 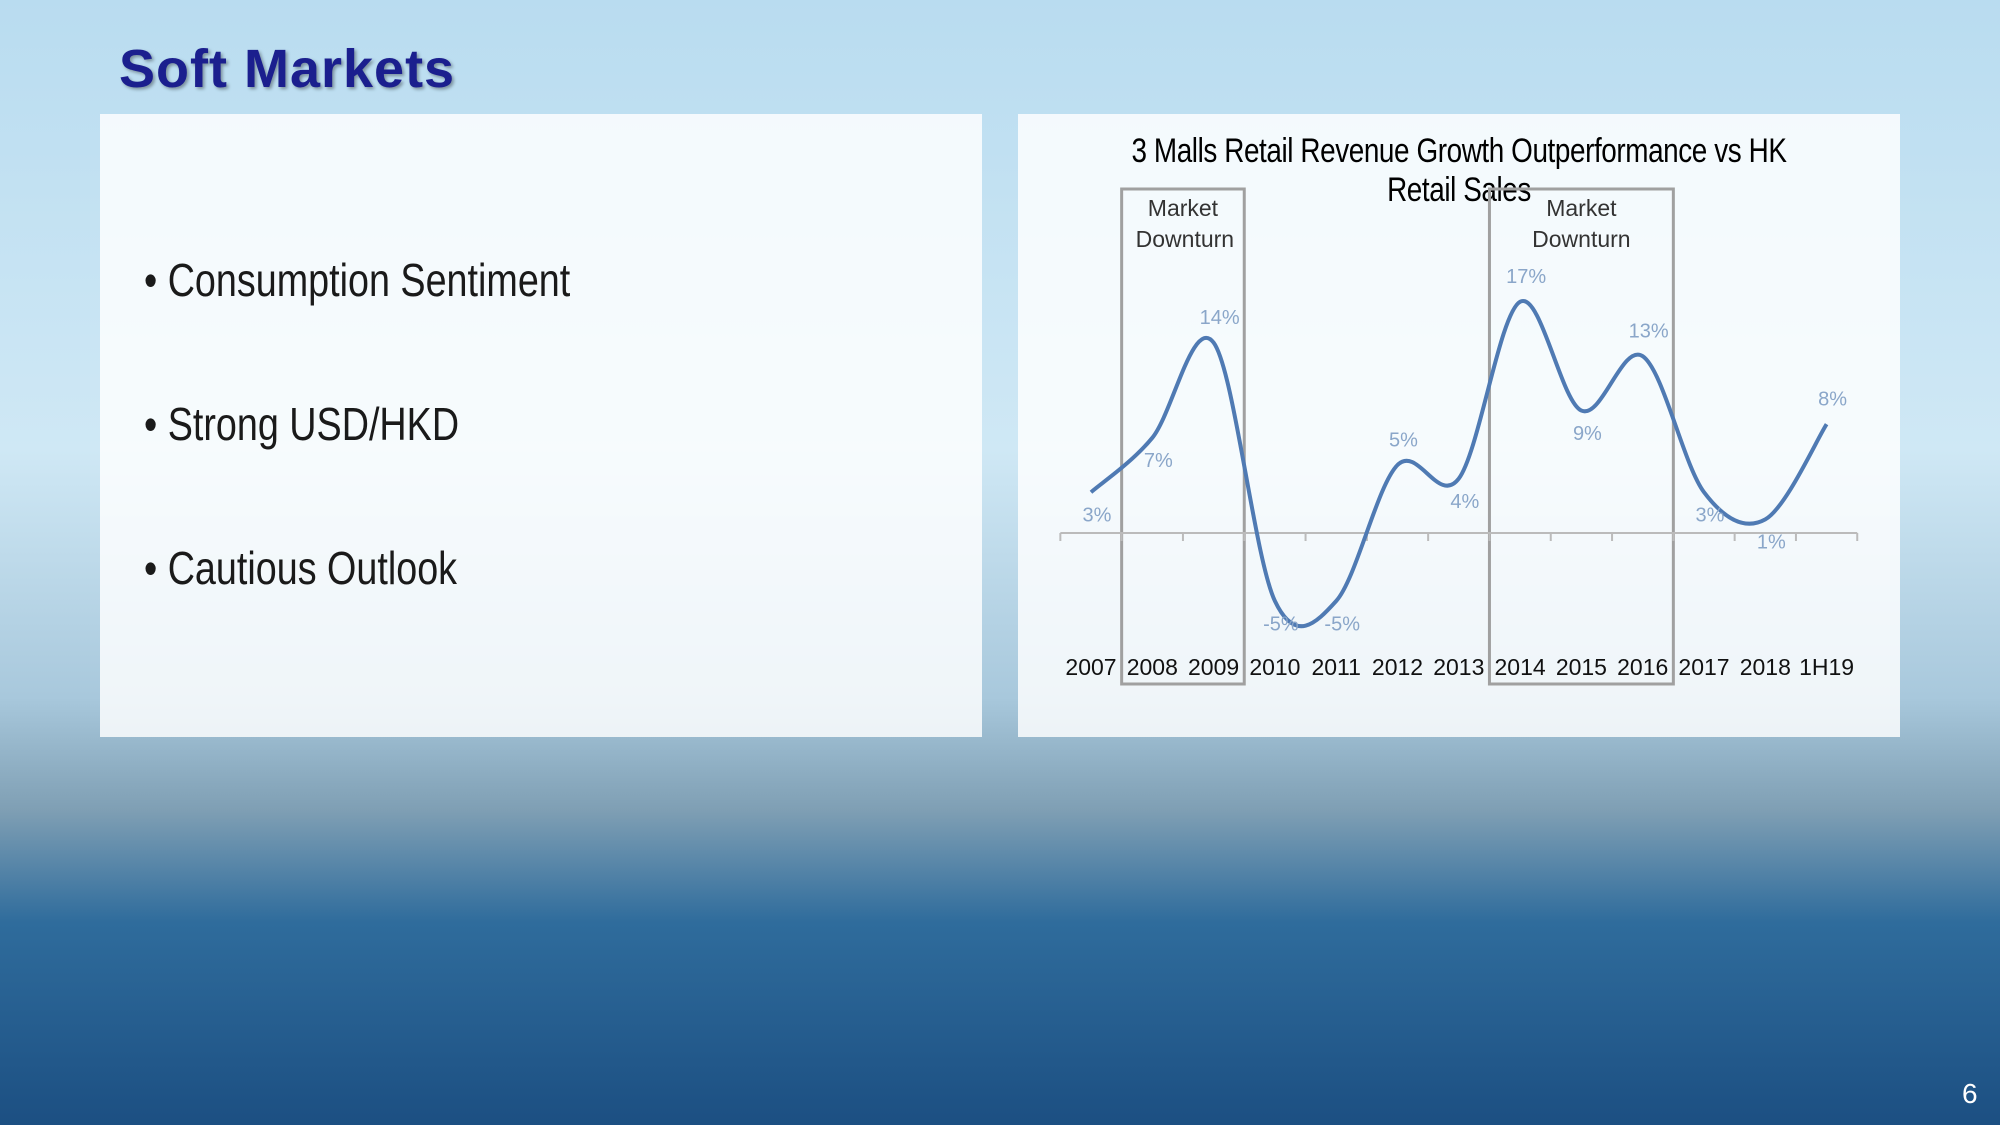 What do you see at coordinates (1520, 667) in the screenshot?
I see `x-tick-label: 2014` at bounding box center [1520, 667].